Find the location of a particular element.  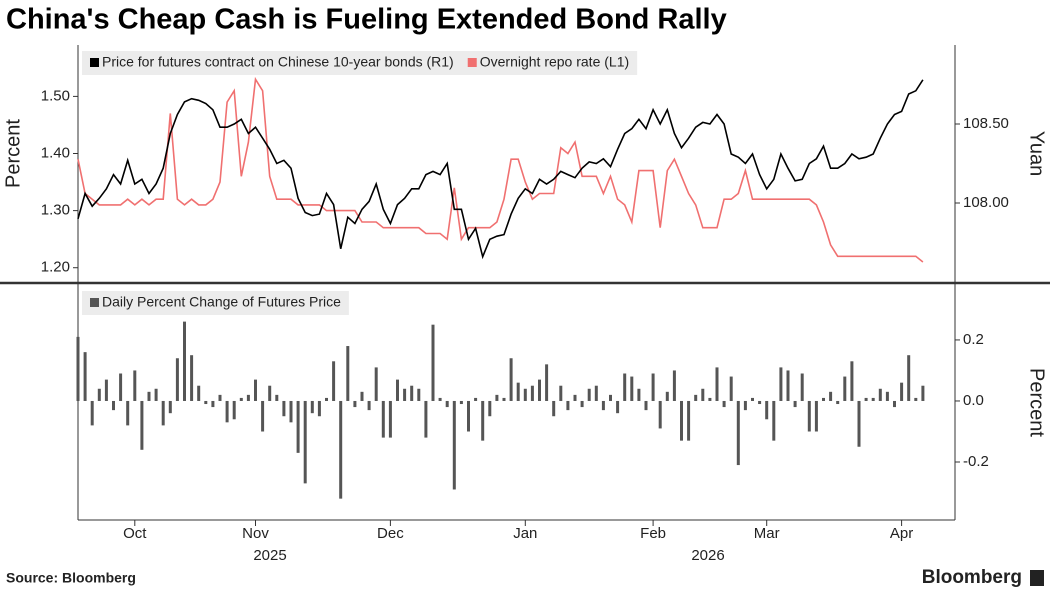

y-tick-label: -0.2 is located at coordinates (976, 461).